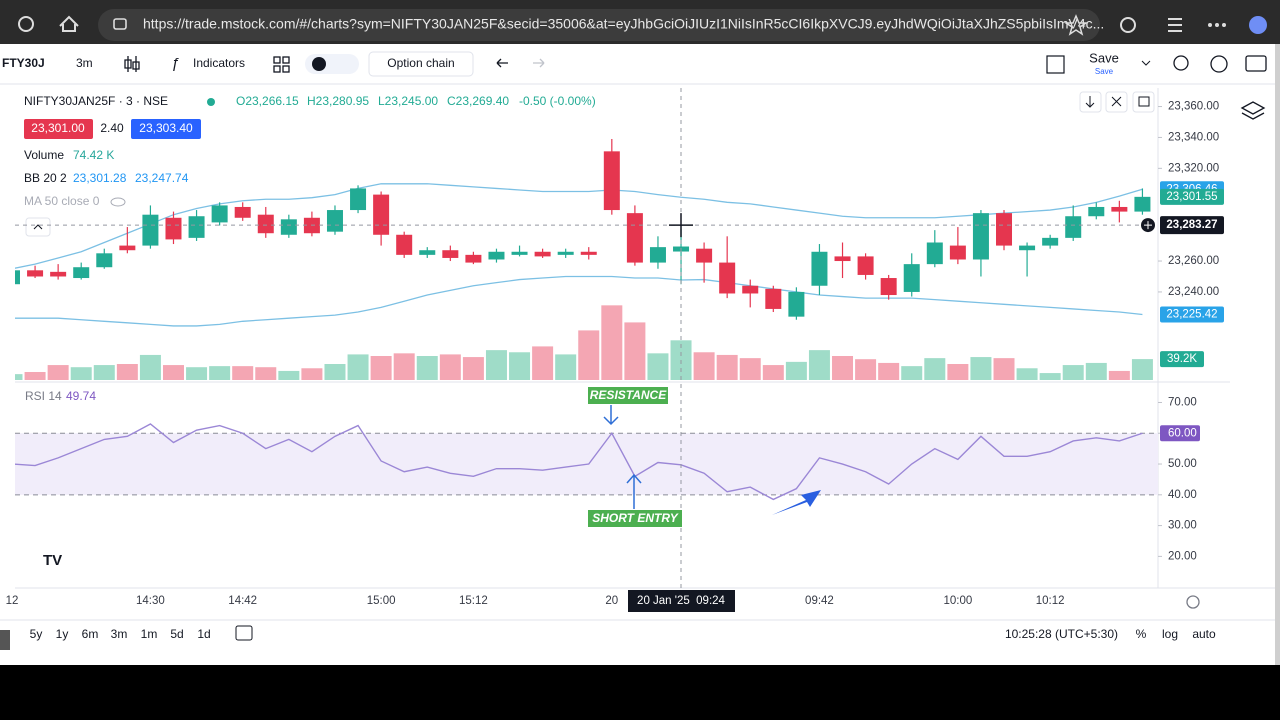 The image size is (1280, 720). What do you see at coordinates (338, 101) in the screenshot?
I see `ohlc-value: H23,280.95` at bounding box center [338, 101].